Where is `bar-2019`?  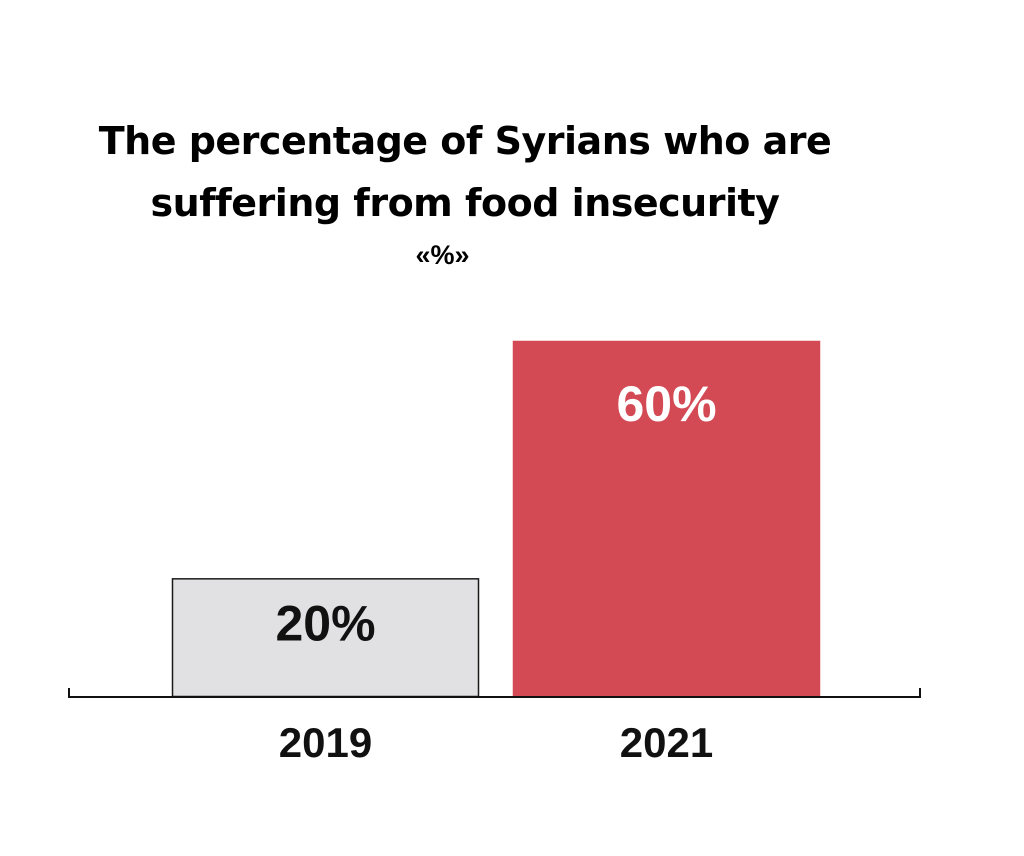
bar-2019 is located at coordinates (325, 638).